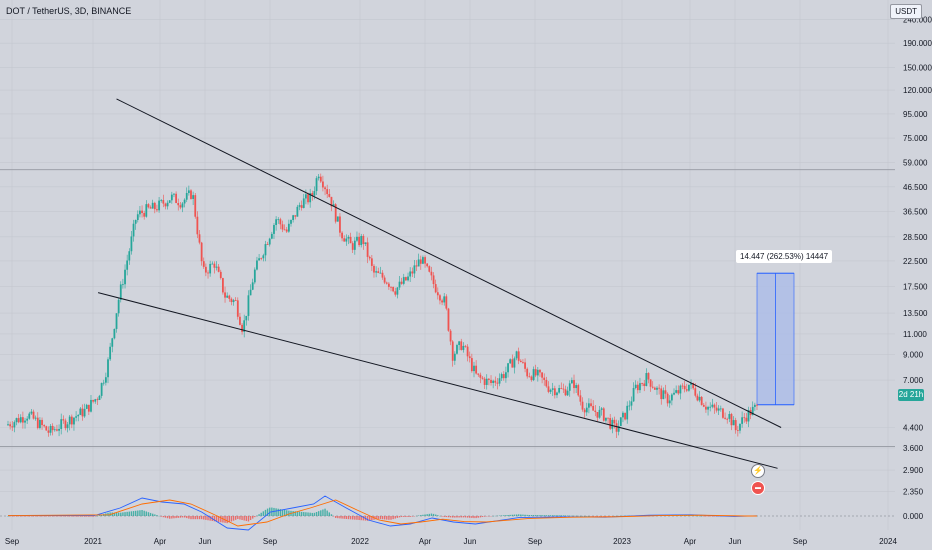 The height and width of the screenshot is (550, 932). I want to click on measure-label: 14.447 (262.53%) 14447, so click(784, 256).